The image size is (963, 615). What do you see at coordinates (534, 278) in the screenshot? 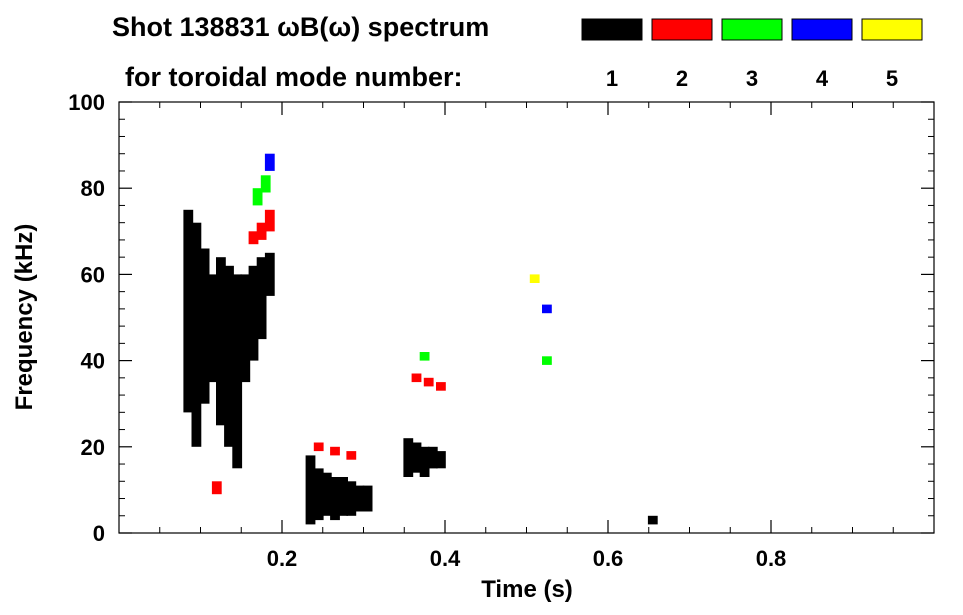
I see `spectrum-blob-n=5-0` at bounding box center [534, 278].